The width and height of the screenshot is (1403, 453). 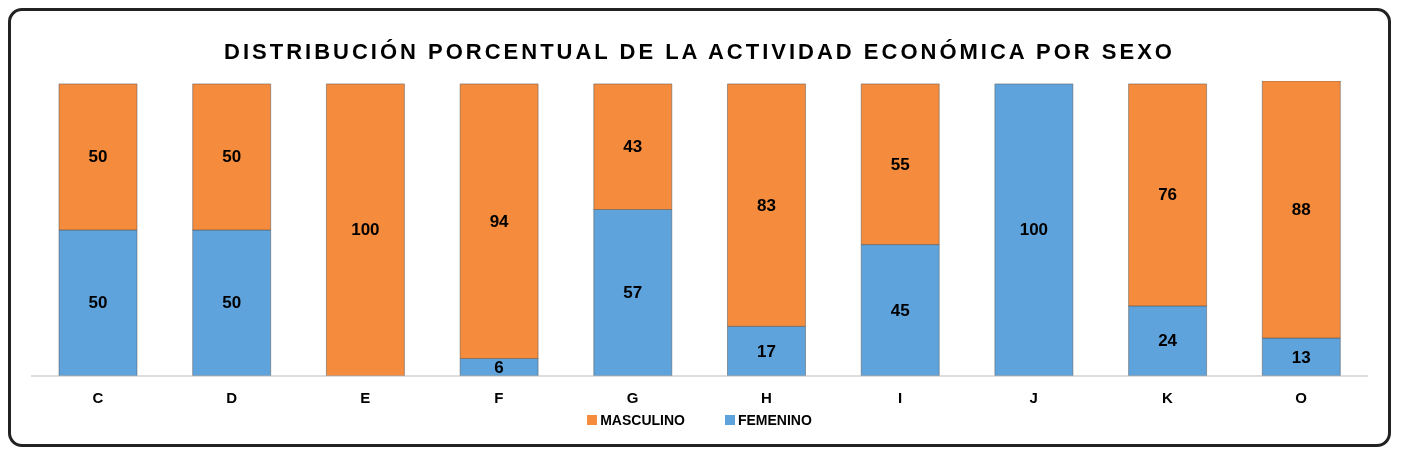 I want to click on data-label: 17, so click(x=766, y=351).